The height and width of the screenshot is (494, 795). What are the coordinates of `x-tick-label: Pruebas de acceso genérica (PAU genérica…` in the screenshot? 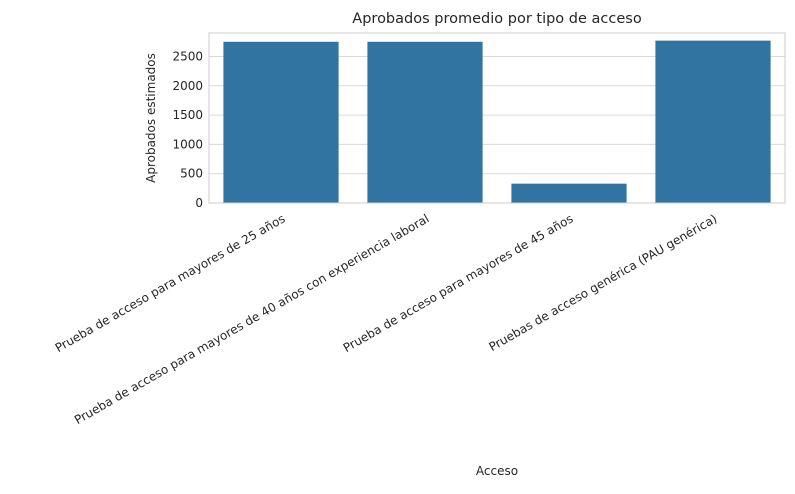 It's located at (602, 282).